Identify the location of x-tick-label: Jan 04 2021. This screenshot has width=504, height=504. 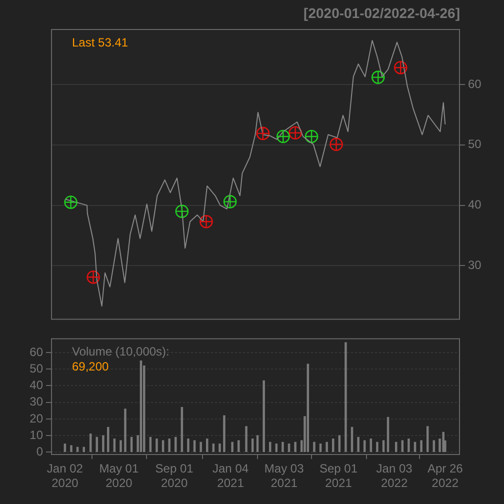
(230, 476).